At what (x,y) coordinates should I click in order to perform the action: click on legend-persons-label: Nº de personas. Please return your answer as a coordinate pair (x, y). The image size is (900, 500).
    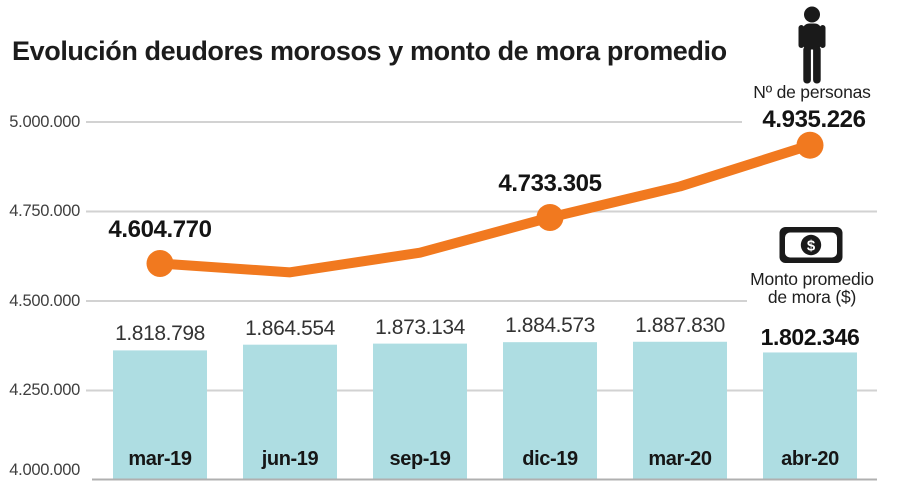
    Looking at the image, I should click on (812, 92).